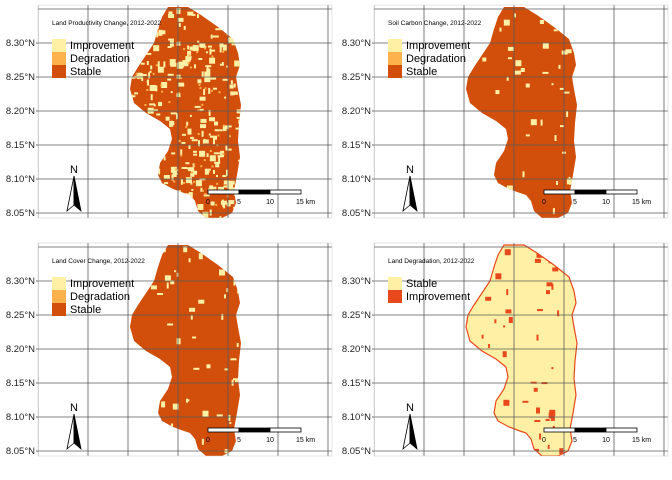 Image resolution: width=672 pixels, height=480 pixels. Describe the element at coordinates (260, 435) in the screenshot. I see `scale-bar: 0 5 10 15 km` at that location.